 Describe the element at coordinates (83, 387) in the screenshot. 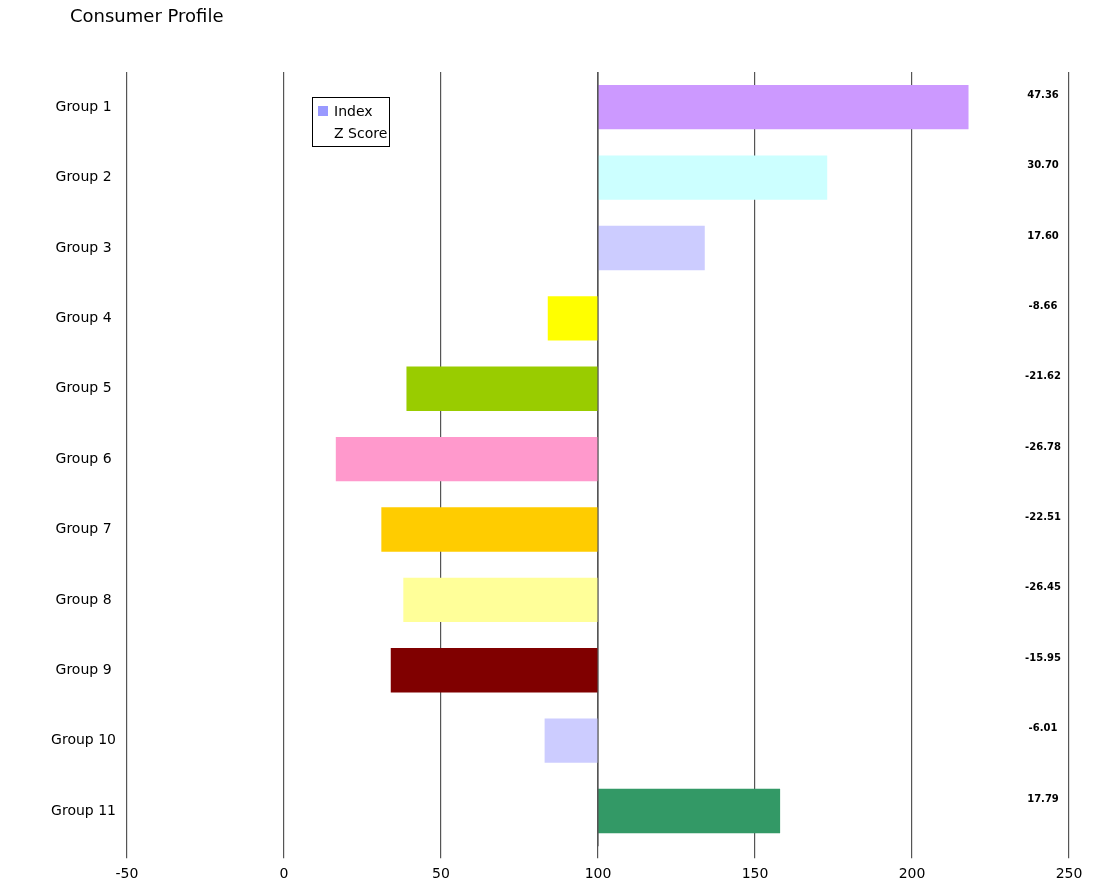

I see `y-tick-label: Group 5` at that location.